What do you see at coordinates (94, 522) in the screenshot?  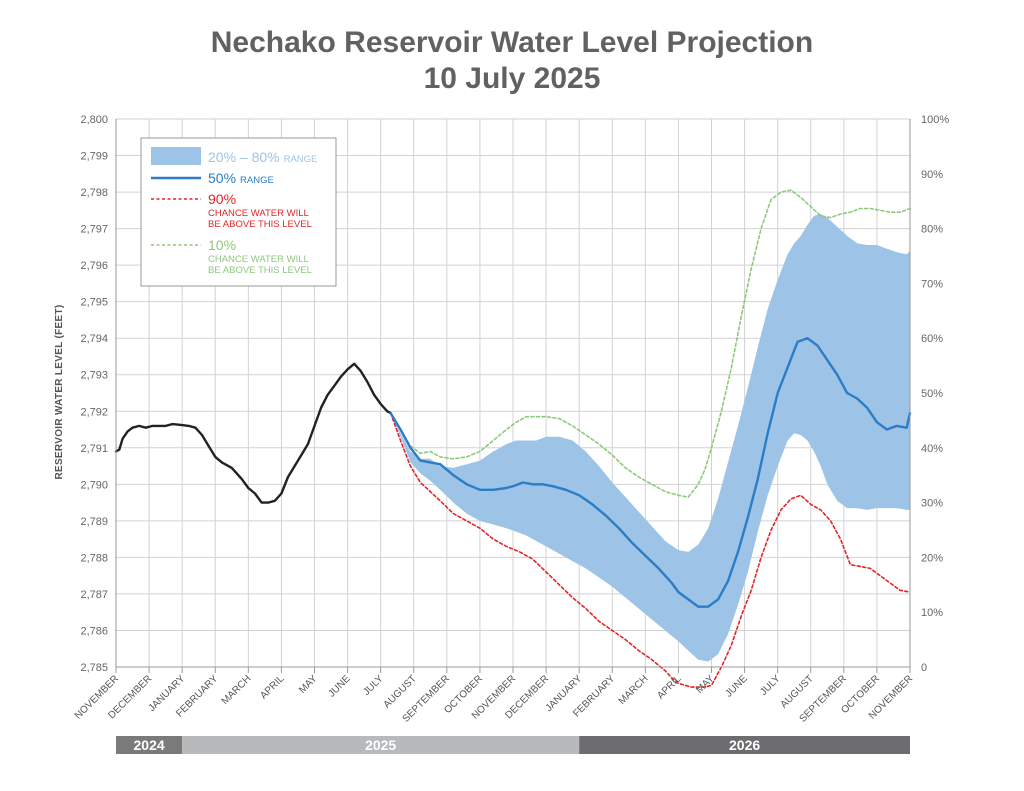 I see `y-tick-label: 2,789` at bounding box center [94, 522].